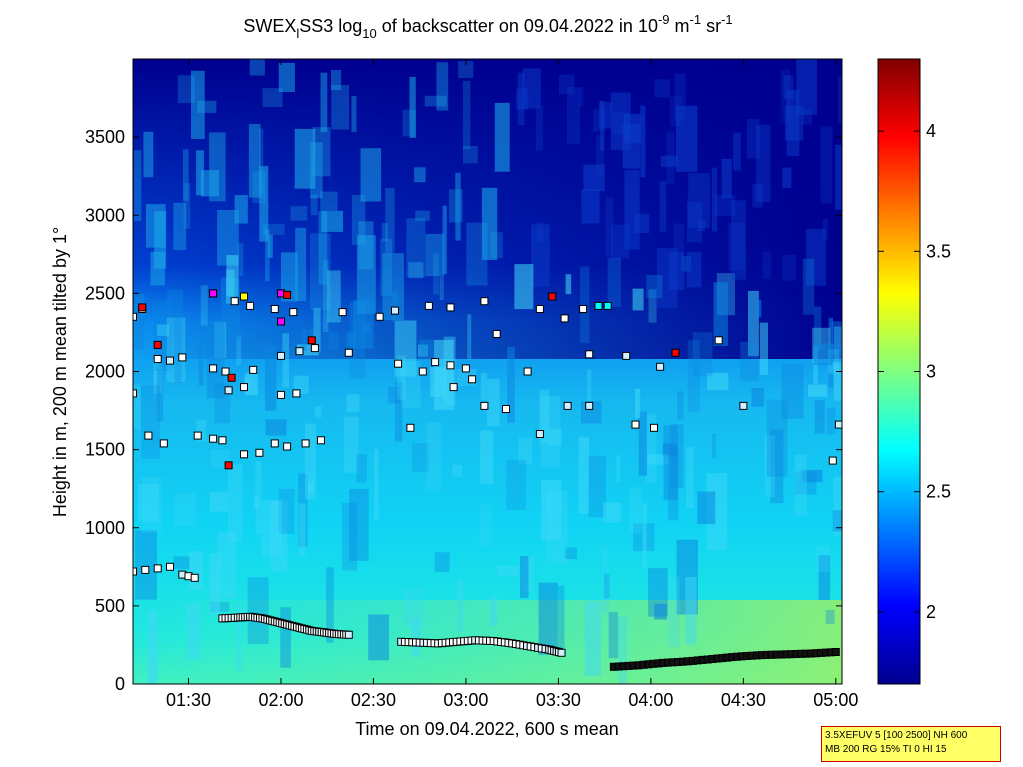  I want to click on y-tick-label: 1000, so click(105, 528).